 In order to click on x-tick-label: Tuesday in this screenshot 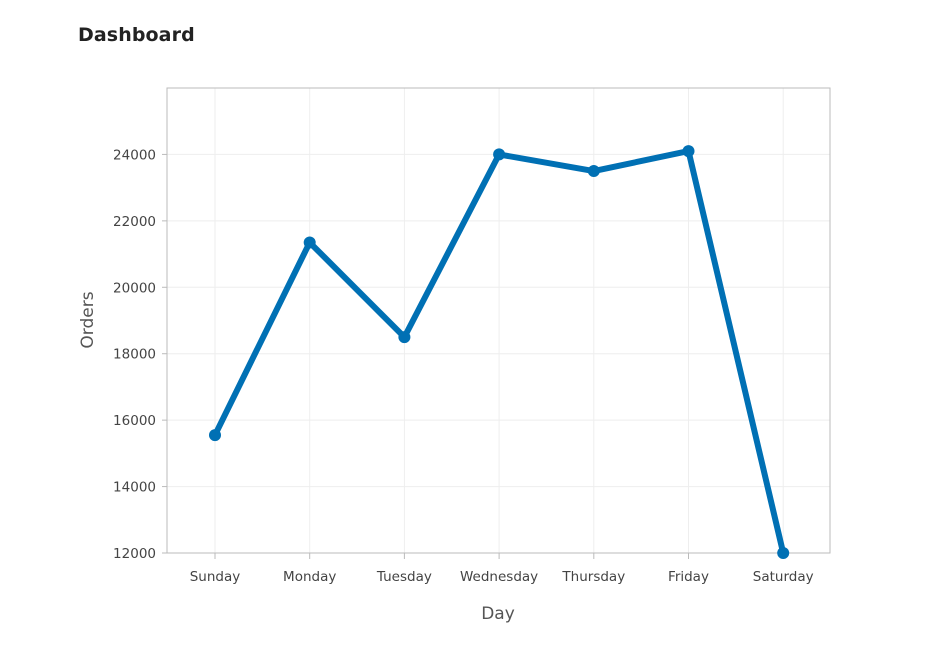, I will do `click(404, 577)`.